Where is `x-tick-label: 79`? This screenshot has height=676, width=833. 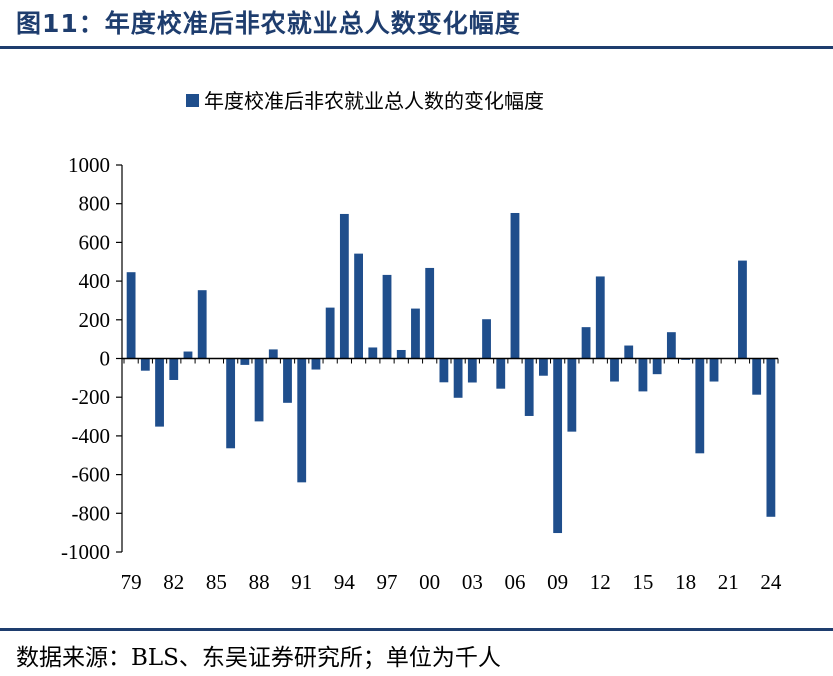
x-tick-label: 79 is located at coordinates (131, 582).